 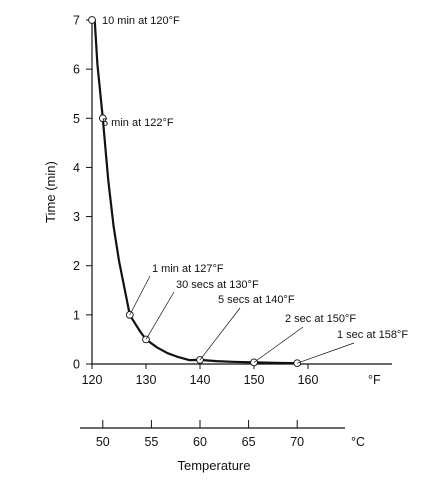 I want to click on point-annotation: 10 min at 120°F, so click(x=141, y=21).